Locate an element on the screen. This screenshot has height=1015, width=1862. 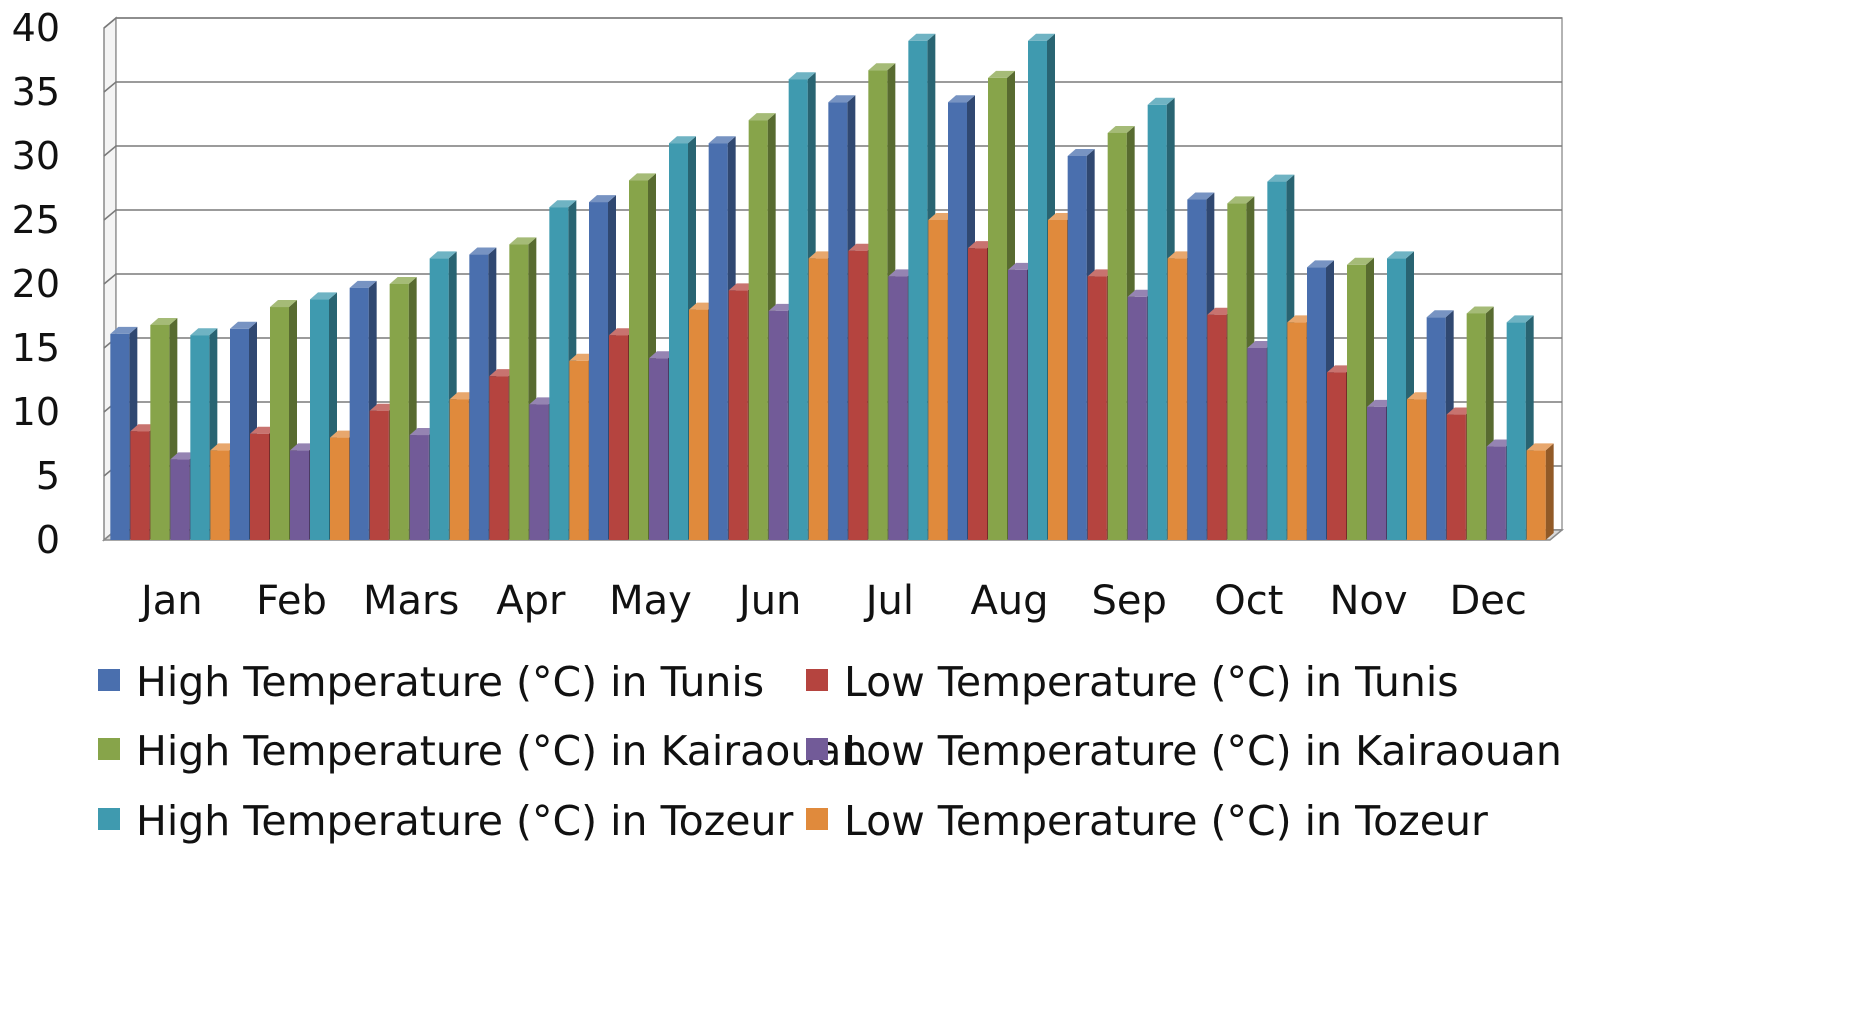
legend-label: Low Temperature (°C) in Tunis is located at coordinates (1151, 682).